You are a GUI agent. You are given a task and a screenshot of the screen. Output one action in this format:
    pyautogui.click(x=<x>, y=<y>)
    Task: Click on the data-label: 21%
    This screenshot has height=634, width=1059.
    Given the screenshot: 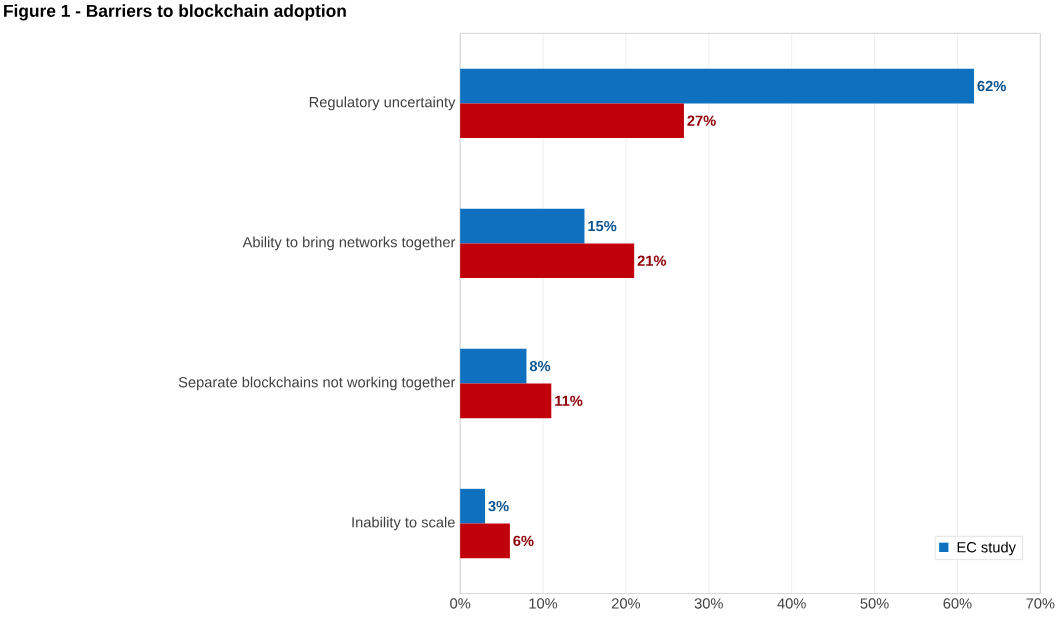 What is the action you would take?
    pyautogui.click(x=652, y=261)
    